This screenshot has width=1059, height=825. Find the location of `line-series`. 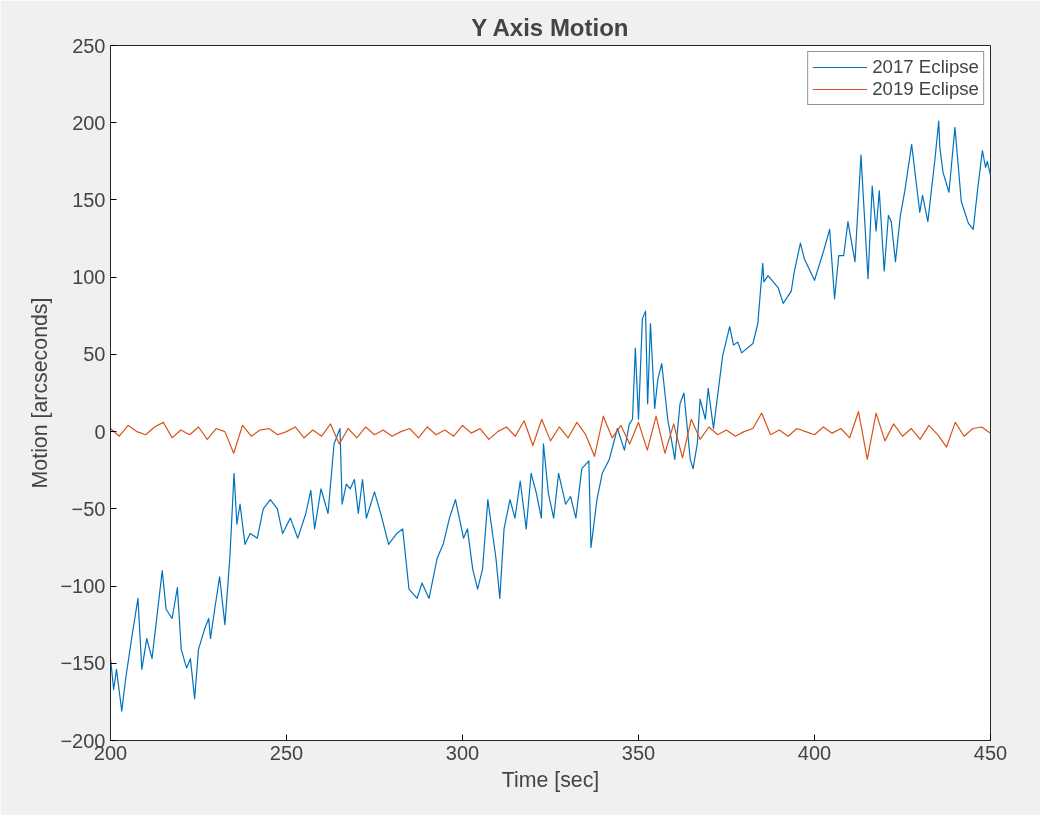

line-series is located at coordinates (550, 435).